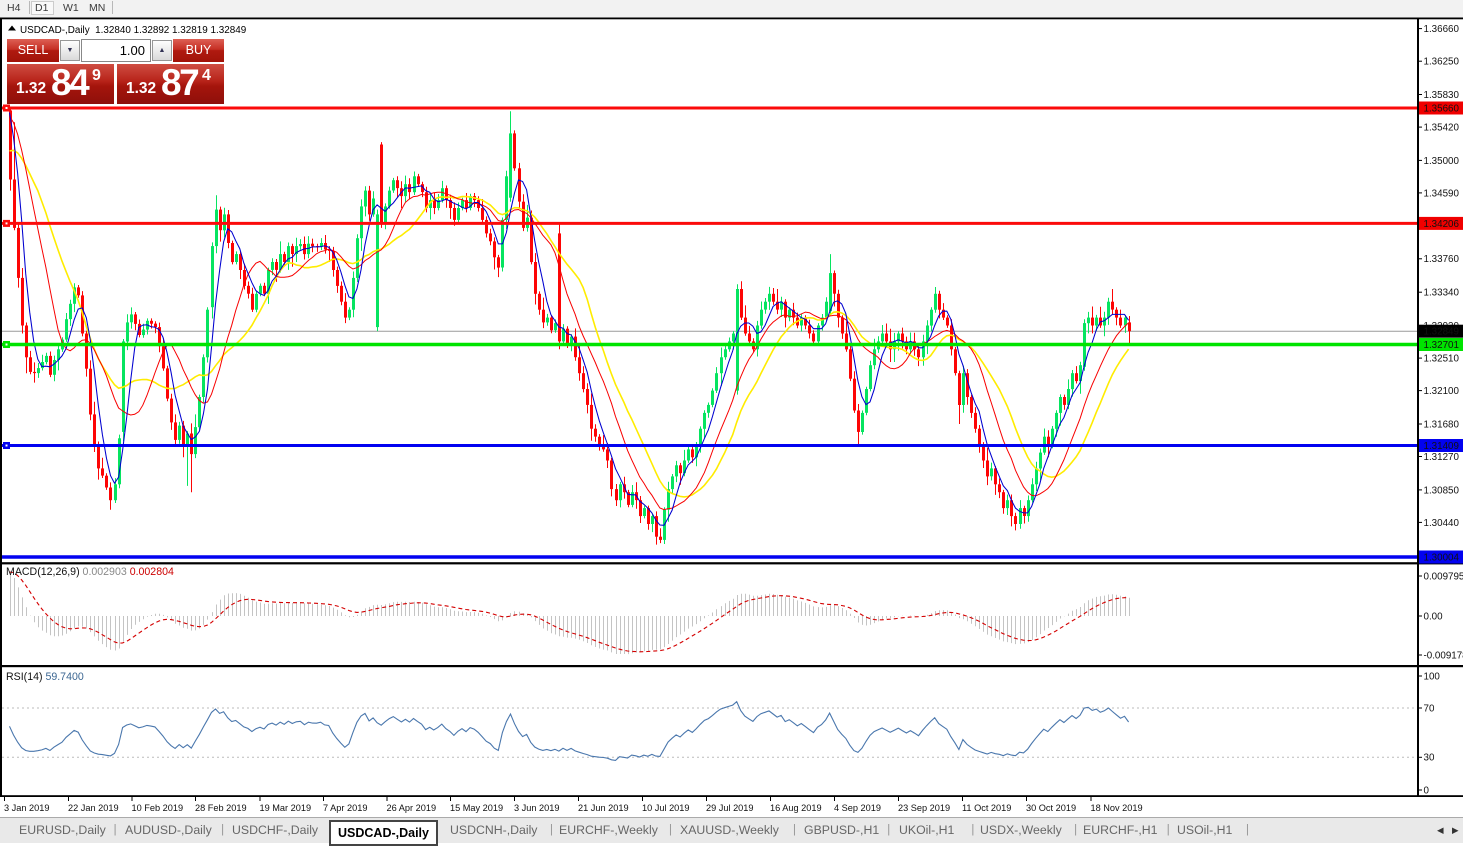 The image size is (1463, 846). What do you see at coordinates (1443, 655) in the screenshot?
I see `svg-text: -0.009178` at bounding box center [1443, 655].